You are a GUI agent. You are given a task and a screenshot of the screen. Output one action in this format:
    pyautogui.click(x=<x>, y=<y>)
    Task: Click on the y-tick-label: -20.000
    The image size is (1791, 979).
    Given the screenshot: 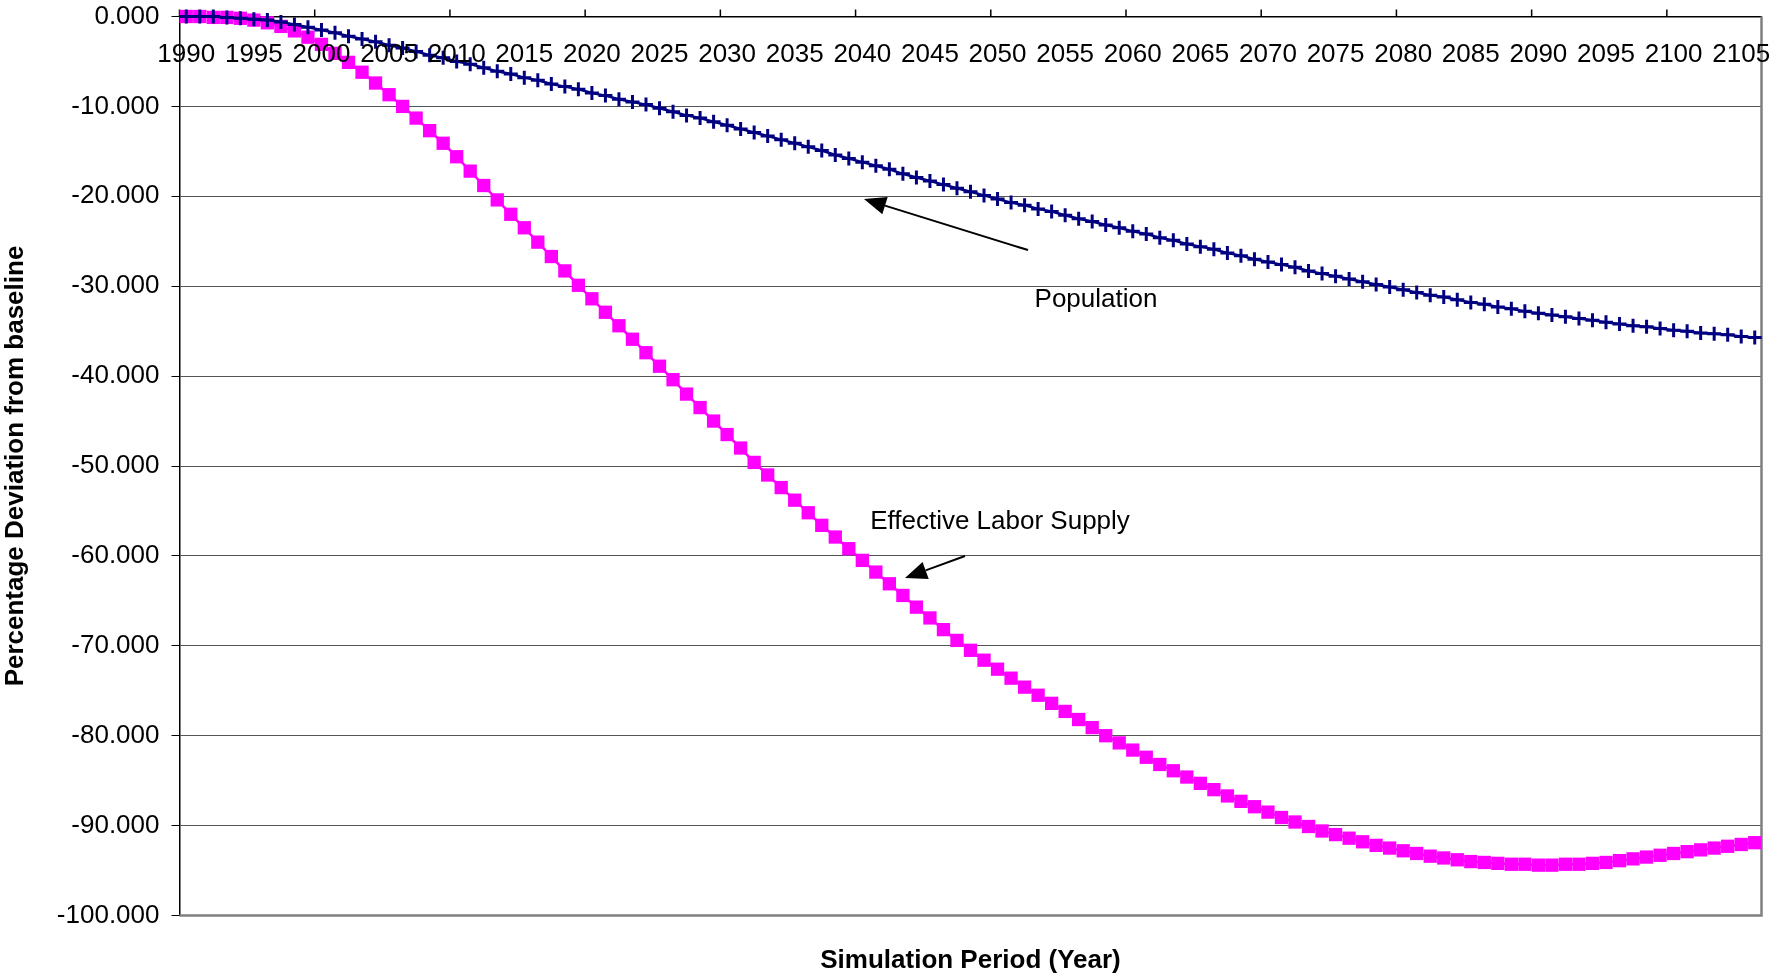 What is the action you would take?
    pyautogui.click(x=115, y=194)
    